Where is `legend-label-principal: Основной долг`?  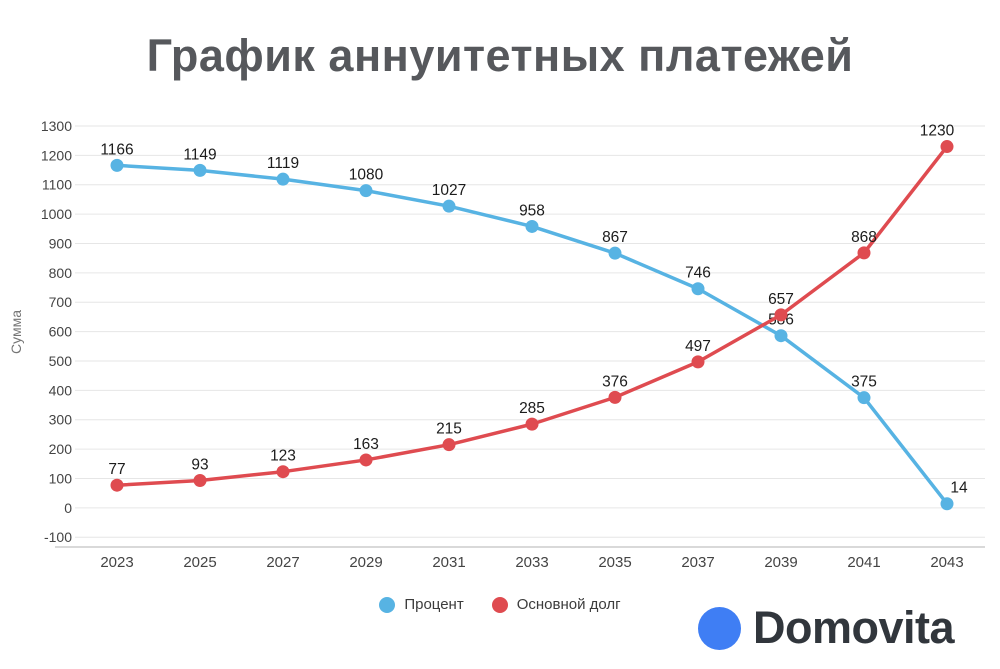
legend-label-principal: Основной долг is located at coordinates (568, 604).